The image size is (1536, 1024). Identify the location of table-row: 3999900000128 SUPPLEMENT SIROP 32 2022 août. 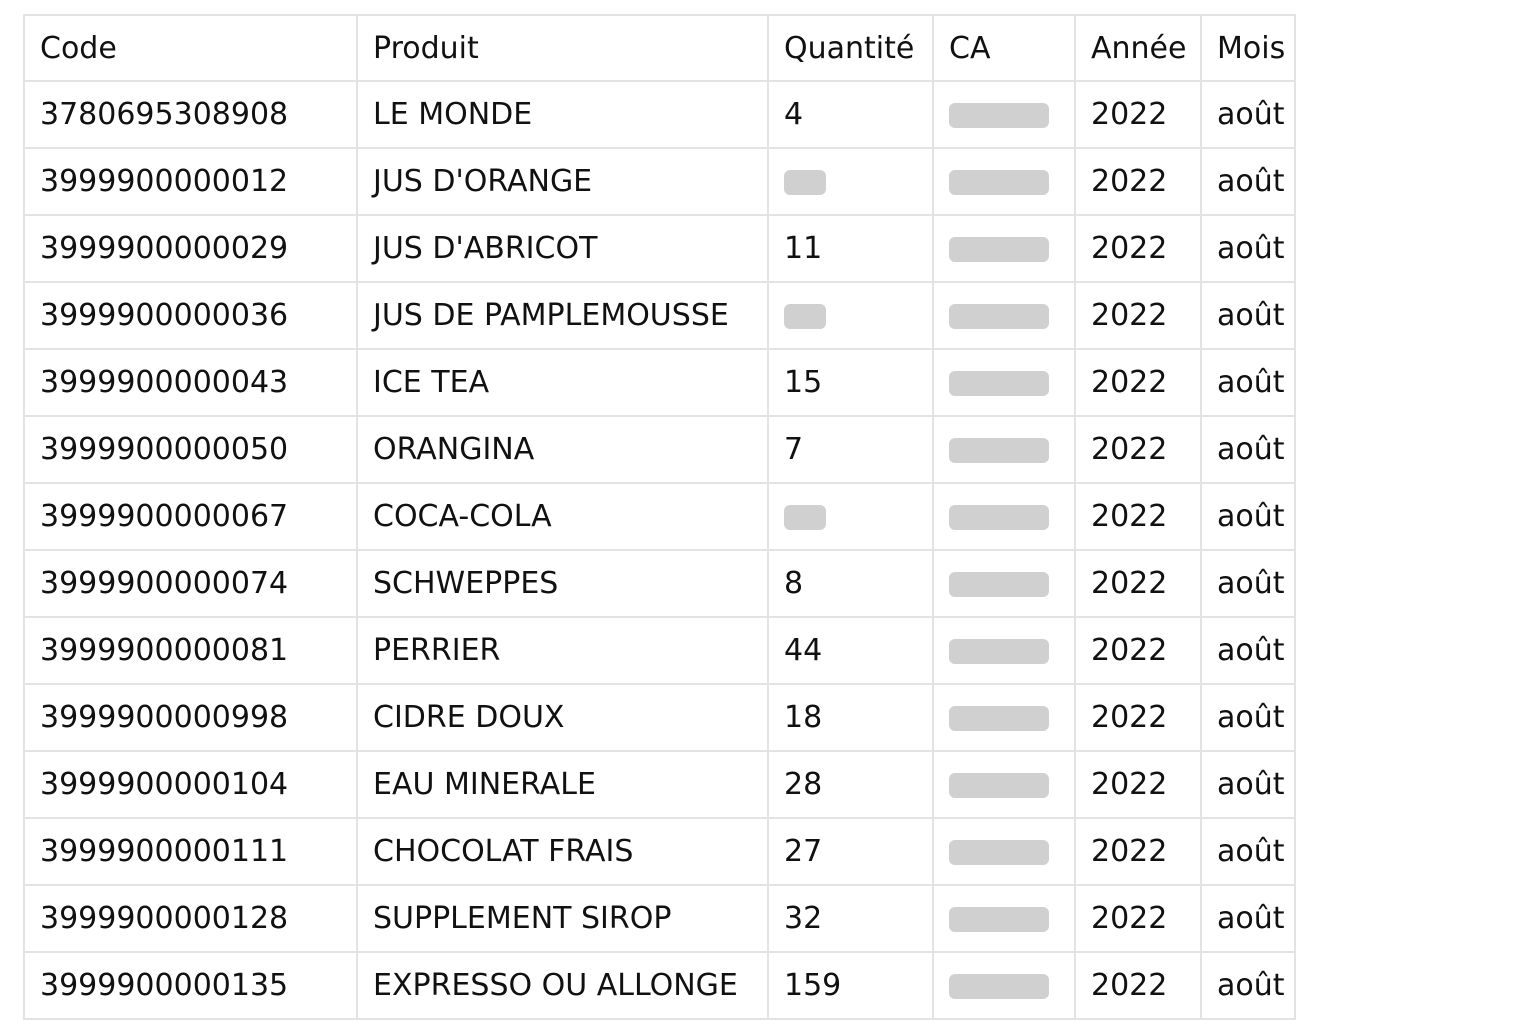
(659, 918).